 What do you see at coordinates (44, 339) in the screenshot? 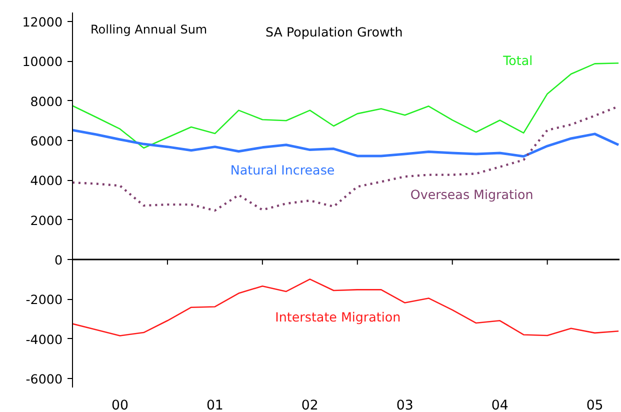
I see `y-tick-label: -4000` at bounding box center [44, 339].